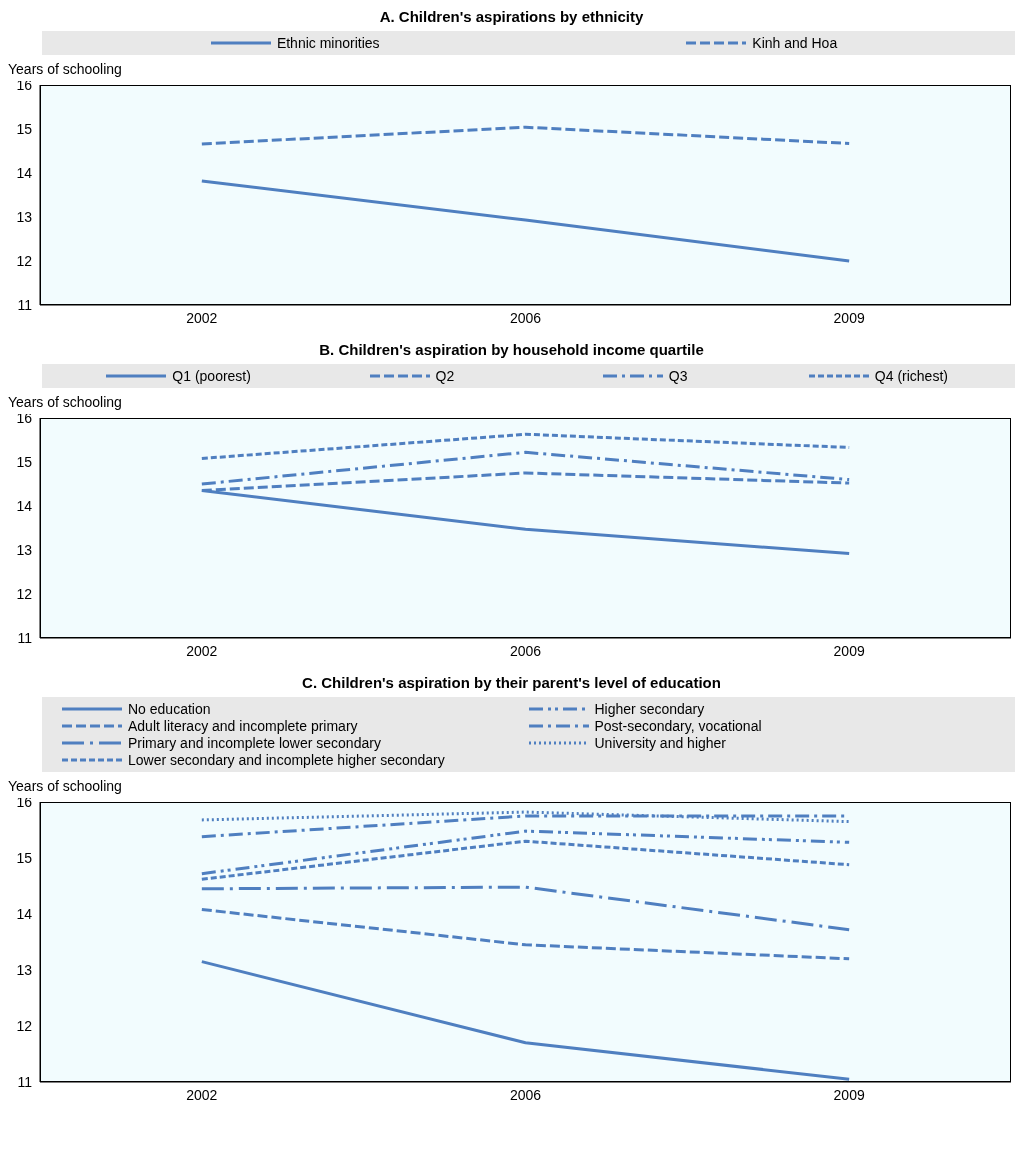 The image size is (1023, 1168). What do you see at coordinates (169, 709) in the screenshot?
I see `legend-label: No education` at bounding box center [169, 709].